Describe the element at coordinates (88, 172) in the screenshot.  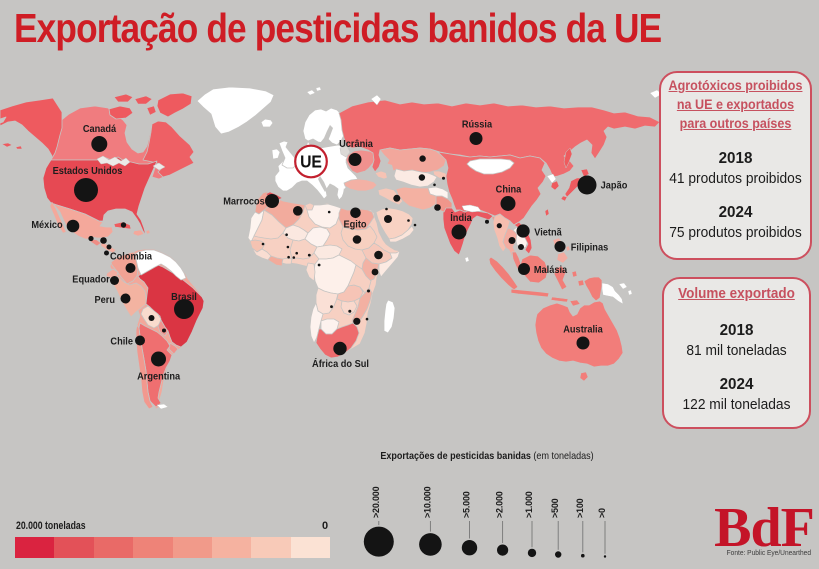
I see `svg-text: Estados Unidos` at that location.